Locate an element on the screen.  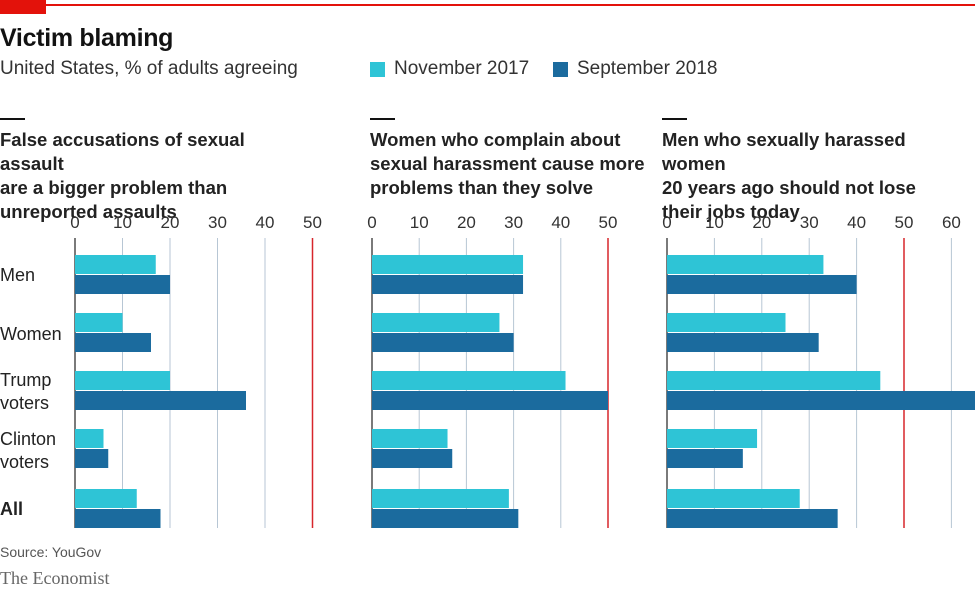
category-label-line: Clinton is located at coordinates (28, 439).